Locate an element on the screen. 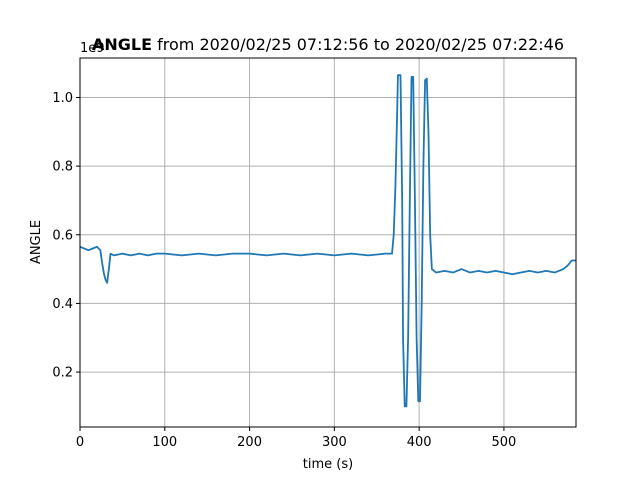  x-tick-label: 100 is located at coordinates (164, 442).